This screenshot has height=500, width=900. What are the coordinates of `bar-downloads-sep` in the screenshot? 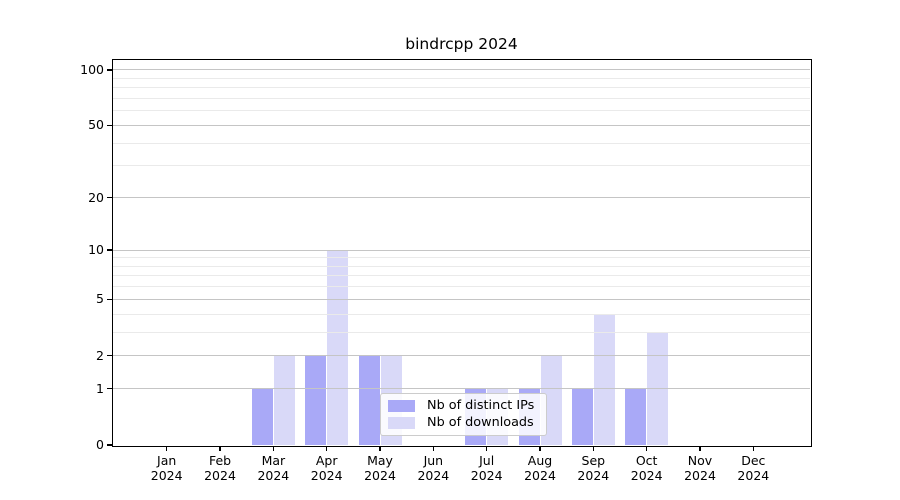 It's located at (604, 379).